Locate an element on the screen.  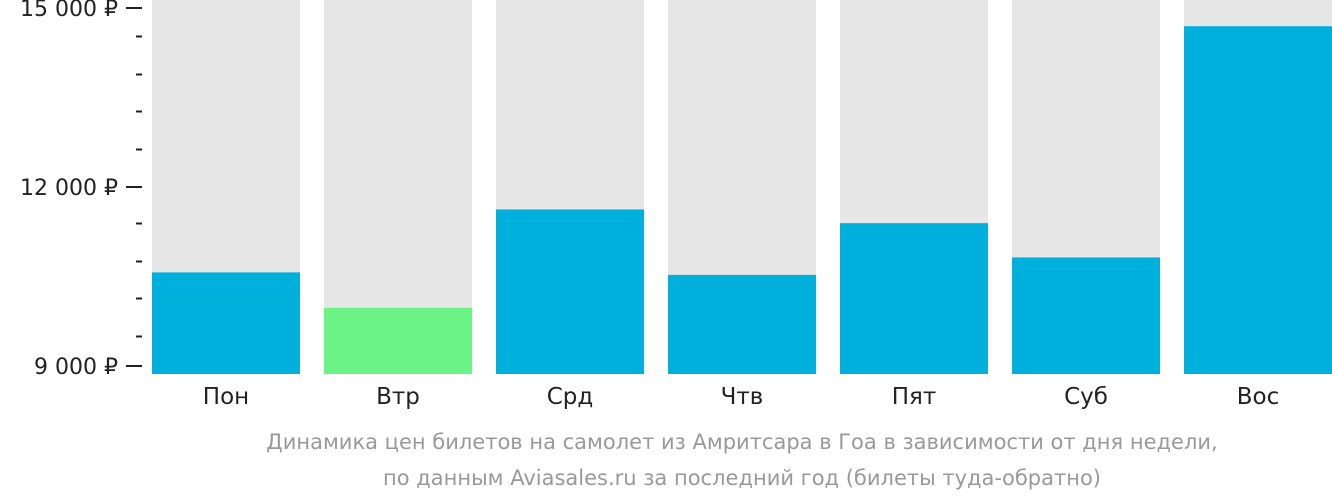
y-tick-label: 12 000 ₽ is located at coordinates (69, 188).